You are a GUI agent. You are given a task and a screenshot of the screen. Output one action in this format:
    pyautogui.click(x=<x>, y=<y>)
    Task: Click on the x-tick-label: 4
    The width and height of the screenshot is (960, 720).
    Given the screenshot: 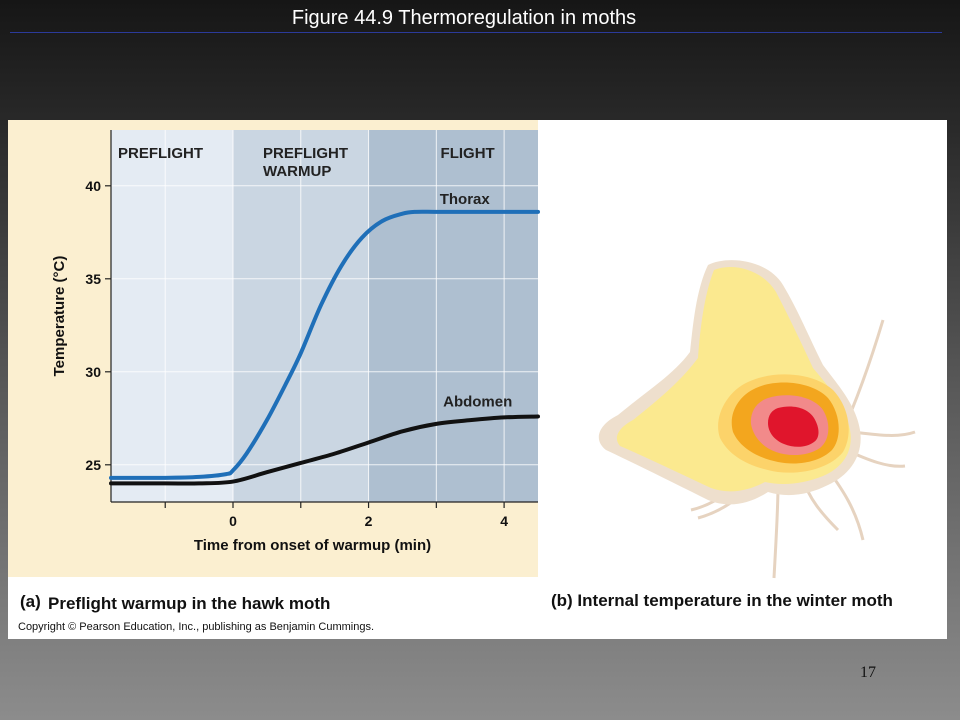 What is the action you would take?
    pyautogui.click(x=504, y=521)
    